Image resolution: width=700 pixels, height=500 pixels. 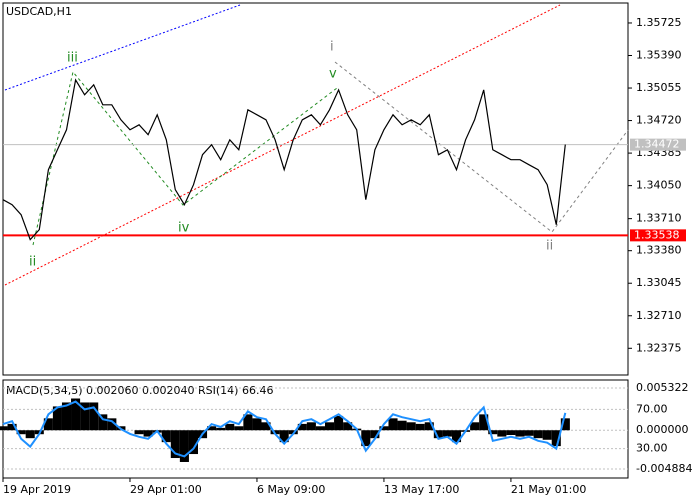 What do you see at coordinates (659, 282) in the screenshot?
I see `y-tick-label: 1.33045` at bounding box center [659, 282].